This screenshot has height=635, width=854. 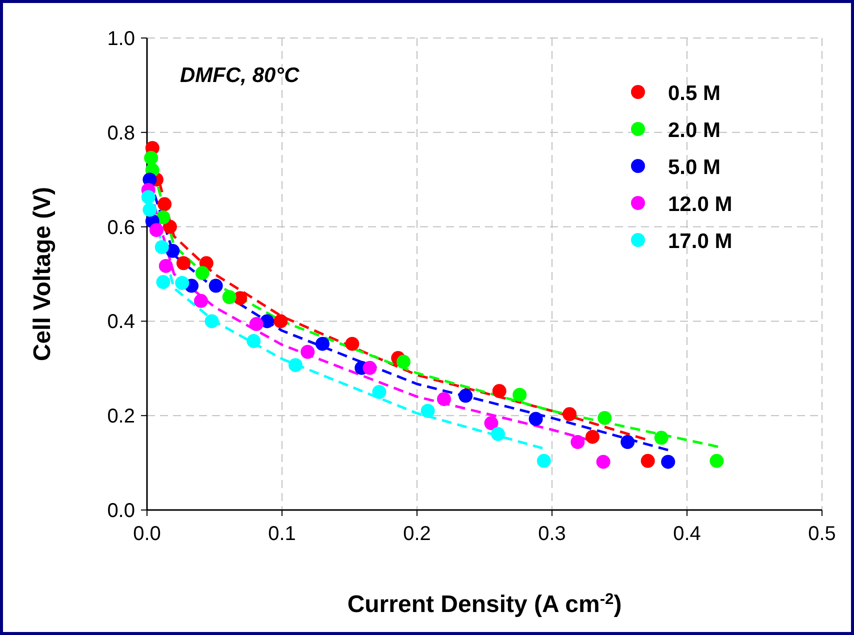 I want to click on legend-label: 2.0 M, so click(x=694, y=130).